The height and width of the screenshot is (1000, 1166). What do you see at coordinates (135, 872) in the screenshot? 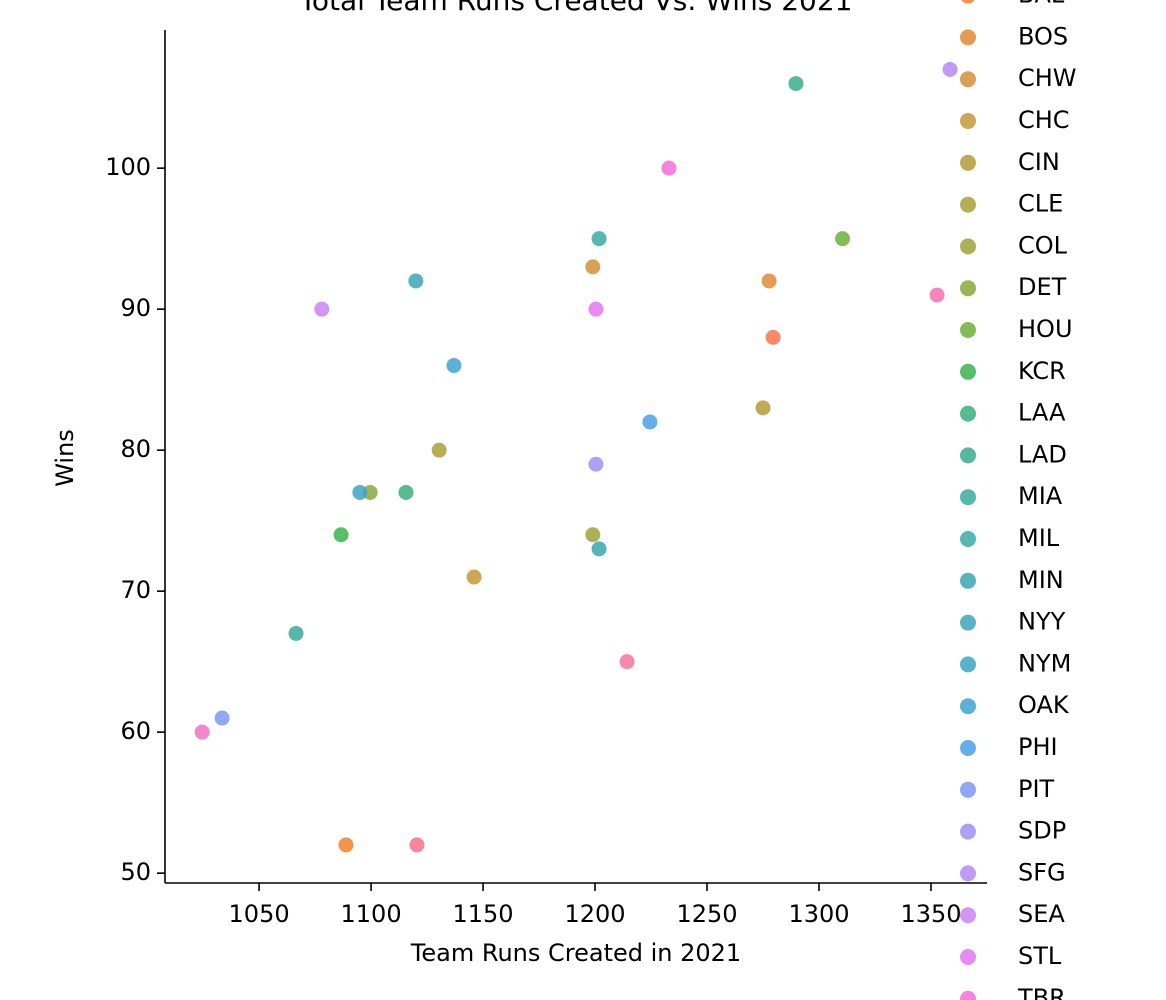
I see `y-tick-label: 50` at bounding box center [135, 872].